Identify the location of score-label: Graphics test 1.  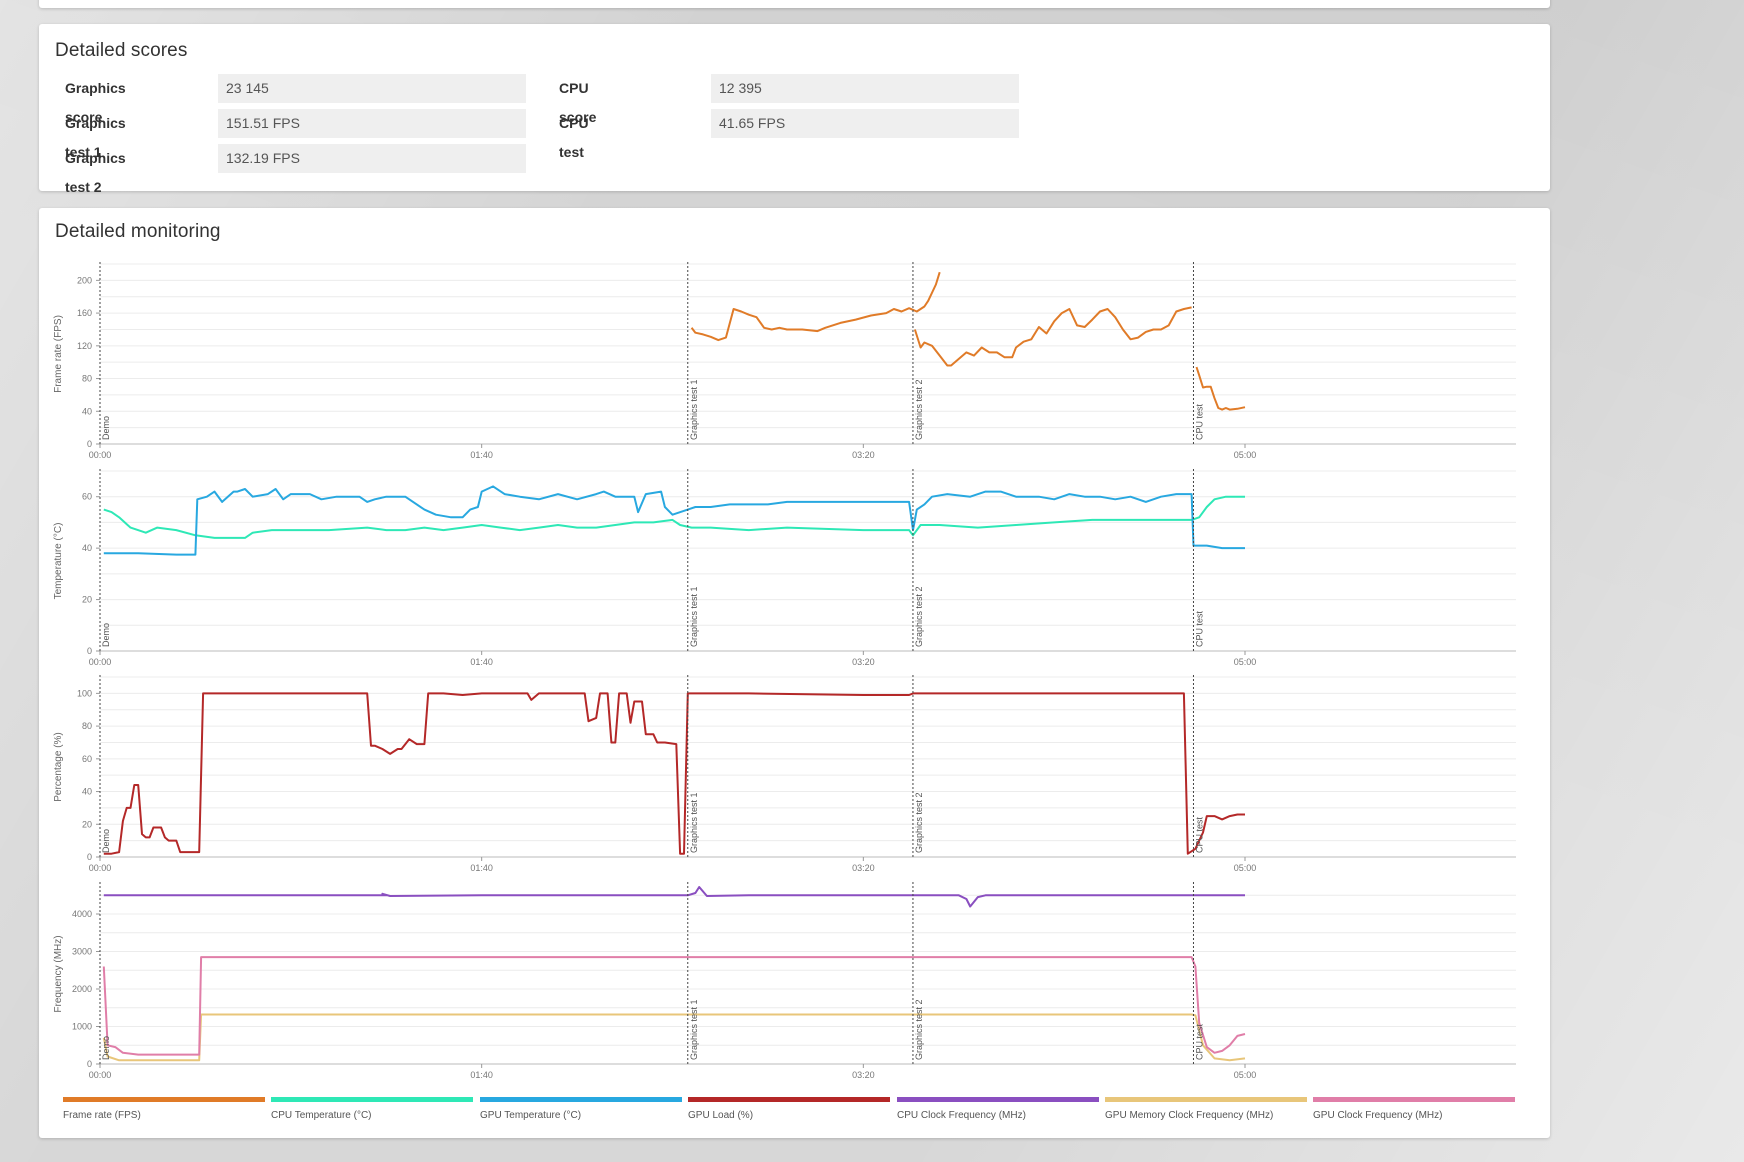
(95, 137).